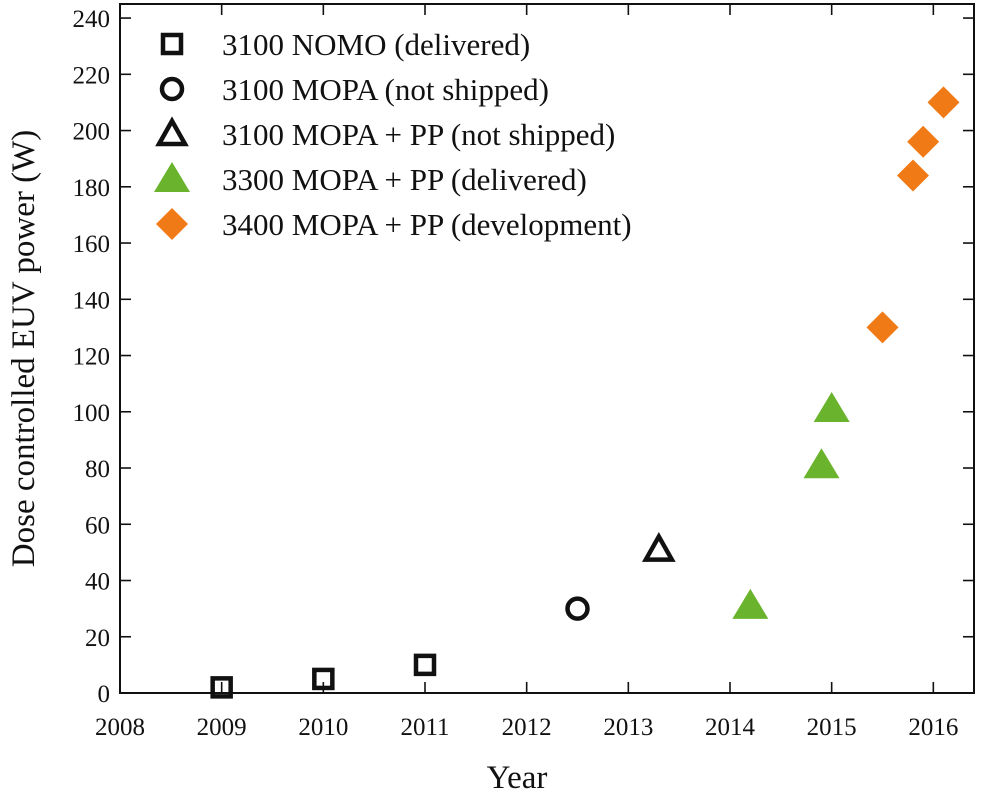 This screenshot has height=799, width=981. I want to click on legend-label: 3100 NOMO (delivered), so click(376, 44).